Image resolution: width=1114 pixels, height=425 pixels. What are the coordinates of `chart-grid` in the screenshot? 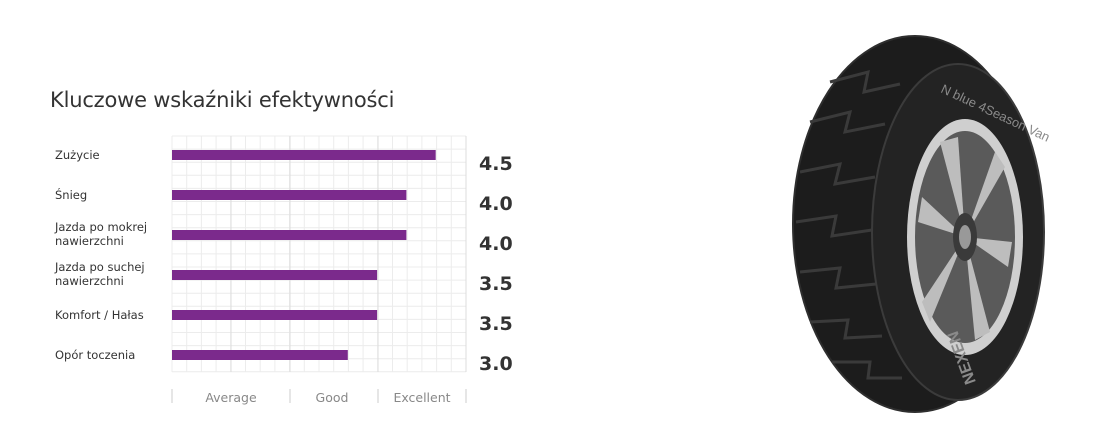 It's located at (319, 254).